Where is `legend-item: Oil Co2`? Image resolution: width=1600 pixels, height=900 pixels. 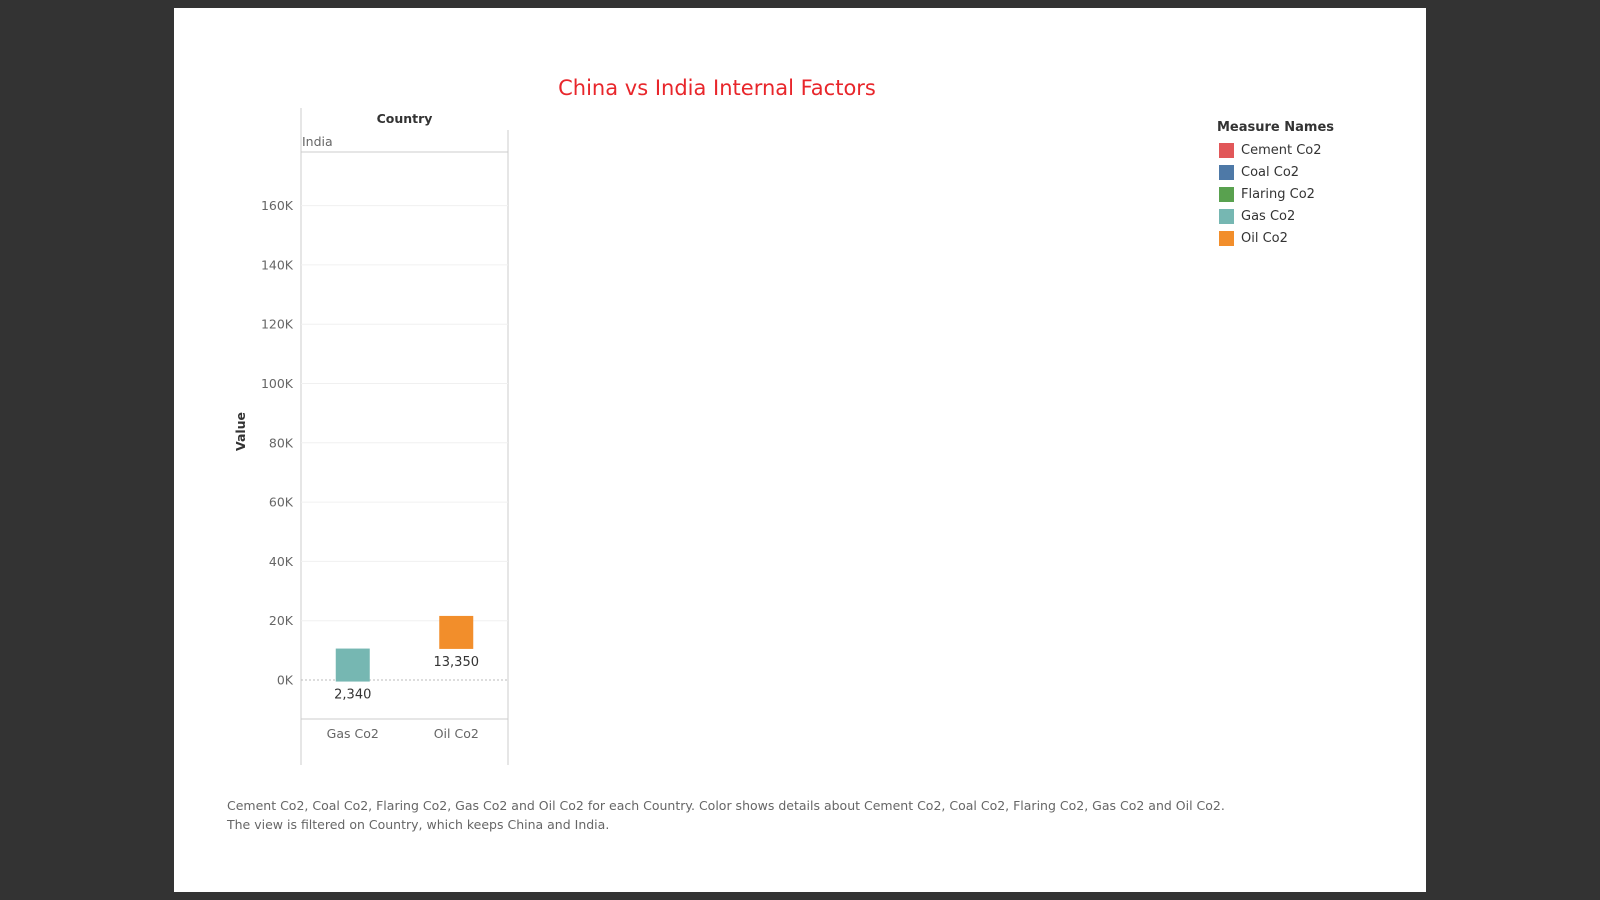
legend-item: Oil Co2 is located at coordinates (1275, 238).